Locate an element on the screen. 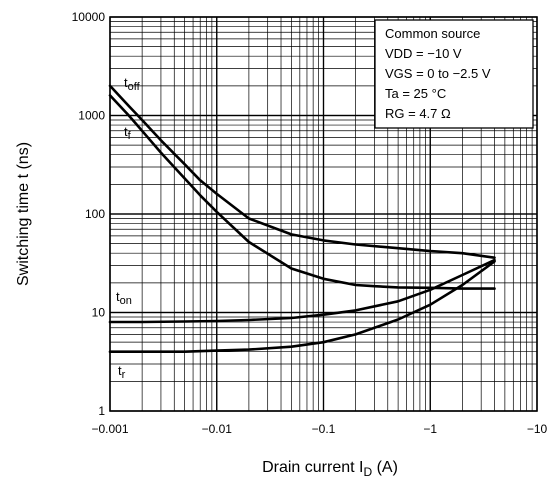 The width and height of the screenshot is (552, 489). series-label-tr: tr is located at coordinates (122, 372).